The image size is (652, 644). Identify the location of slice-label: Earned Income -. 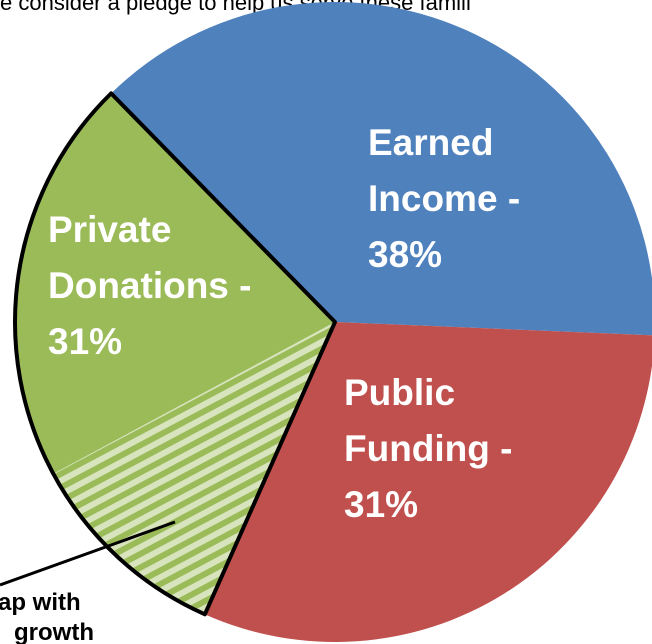
(444, 170).